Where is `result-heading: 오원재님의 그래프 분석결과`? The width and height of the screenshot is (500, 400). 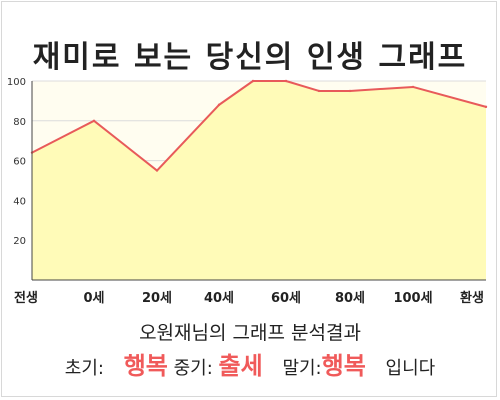 result-heading: 오원재님의 그래프 분석결과 is located at coordinates (250, 333).